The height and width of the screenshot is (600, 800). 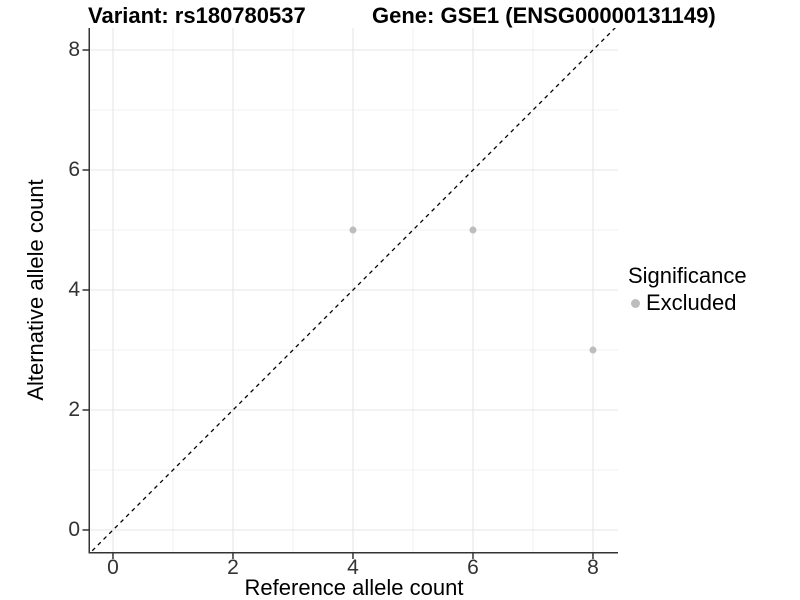 I want to click on y-axis-title: Alternative allele count, so click(x=35, y=290).